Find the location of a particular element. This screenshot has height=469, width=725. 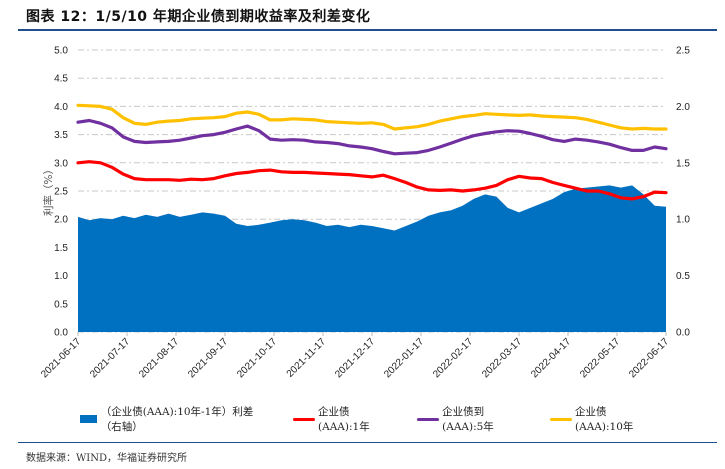

footer-divider is located at coordinates (367, 442).